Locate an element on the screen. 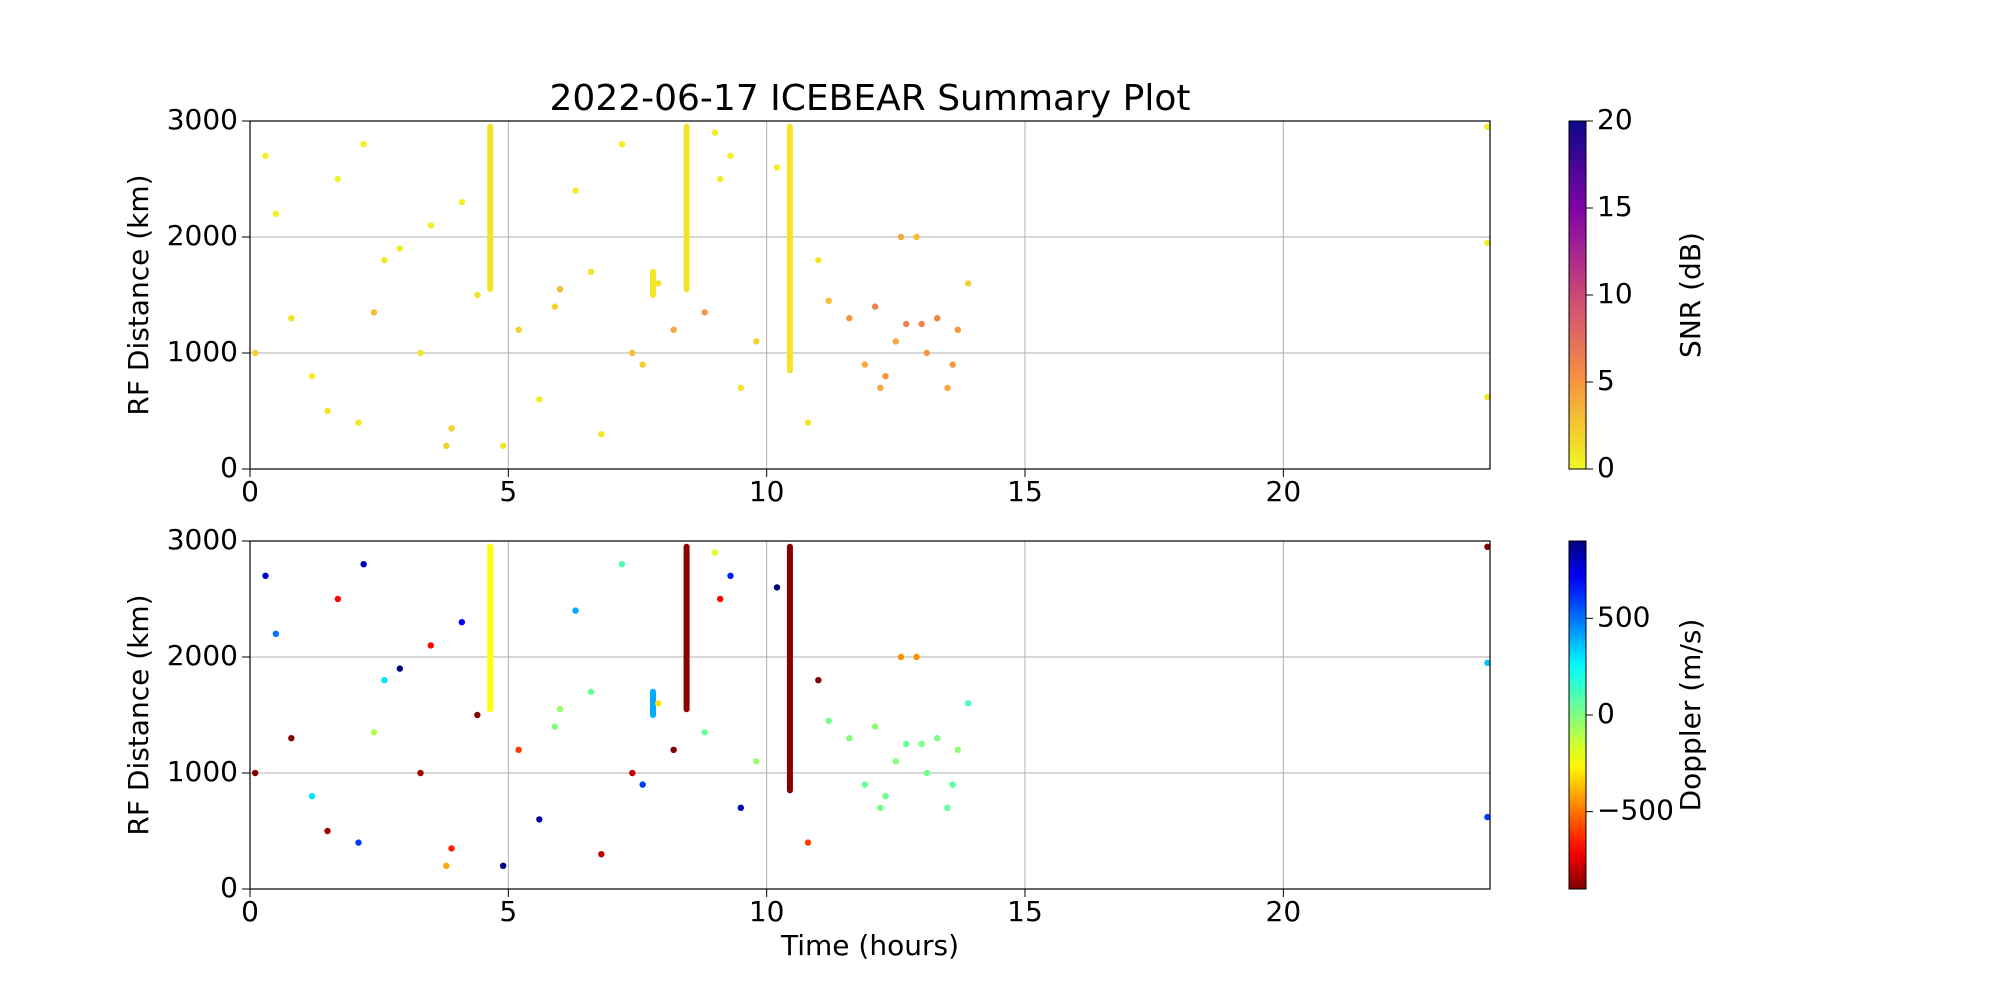 This screenshot has height=1000, width=2000. y-tick-label: 1000 is located at coordinates (202, 771).